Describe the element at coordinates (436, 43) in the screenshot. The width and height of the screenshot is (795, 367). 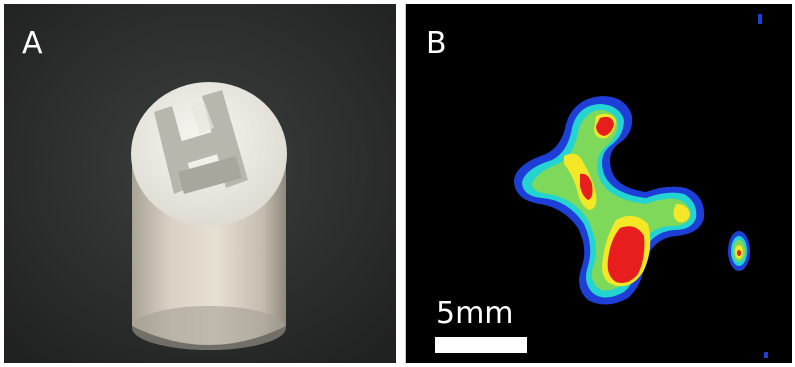
I see `panel-label-b: B` at that location.